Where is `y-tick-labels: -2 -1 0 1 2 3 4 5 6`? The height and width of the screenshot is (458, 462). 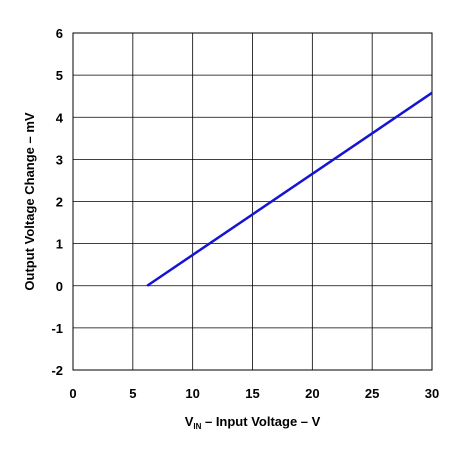
y-tick-labels: -2 -1 0 1 2 3 4 5 6 is located at coordinates (57, 202).